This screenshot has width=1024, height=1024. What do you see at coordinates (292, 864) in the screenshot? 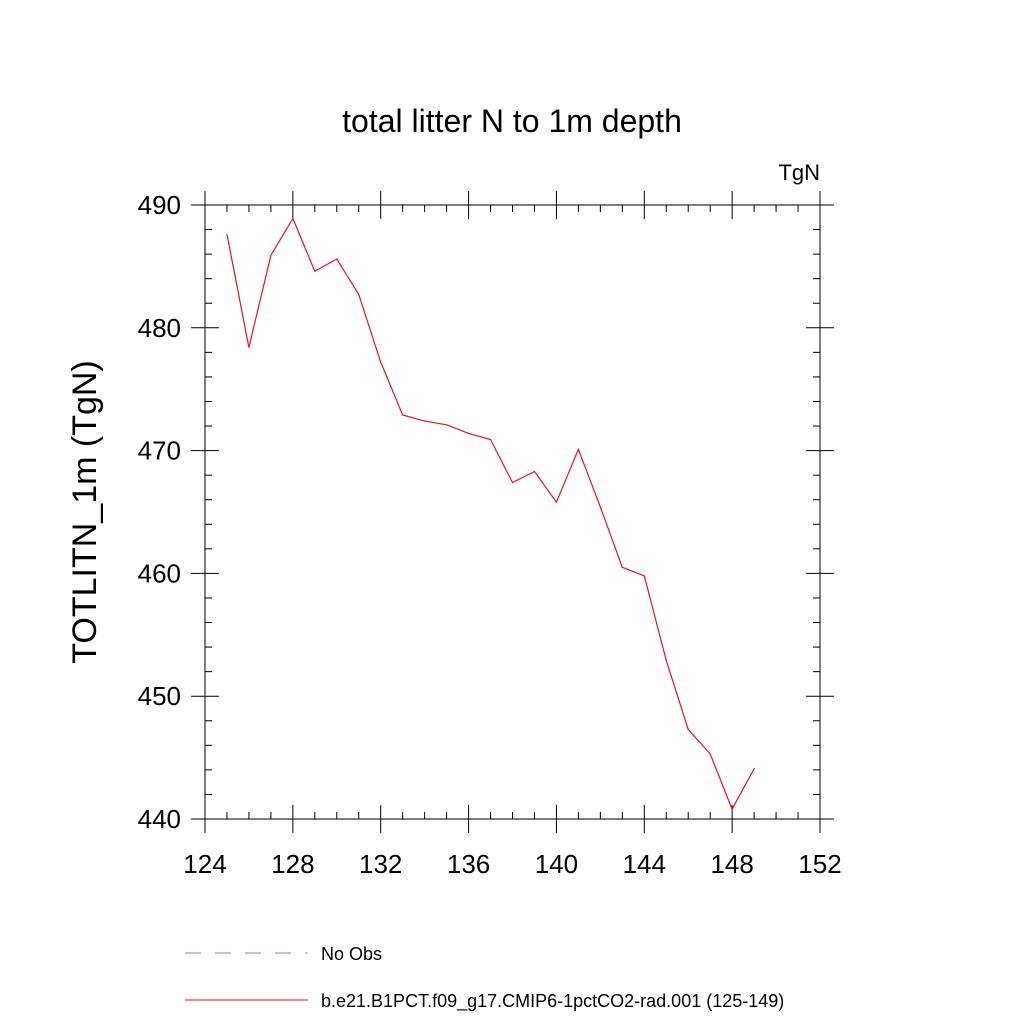
I see `x-tick-label: 128` at bounding box center [292, 864].